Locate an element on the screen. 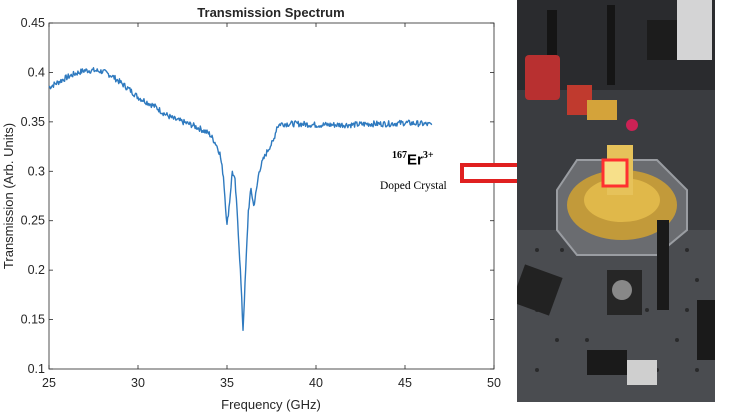 The height and width of the screenshot is (418, 730). isotope-mass: 167 is located at coordinates (399, 155).